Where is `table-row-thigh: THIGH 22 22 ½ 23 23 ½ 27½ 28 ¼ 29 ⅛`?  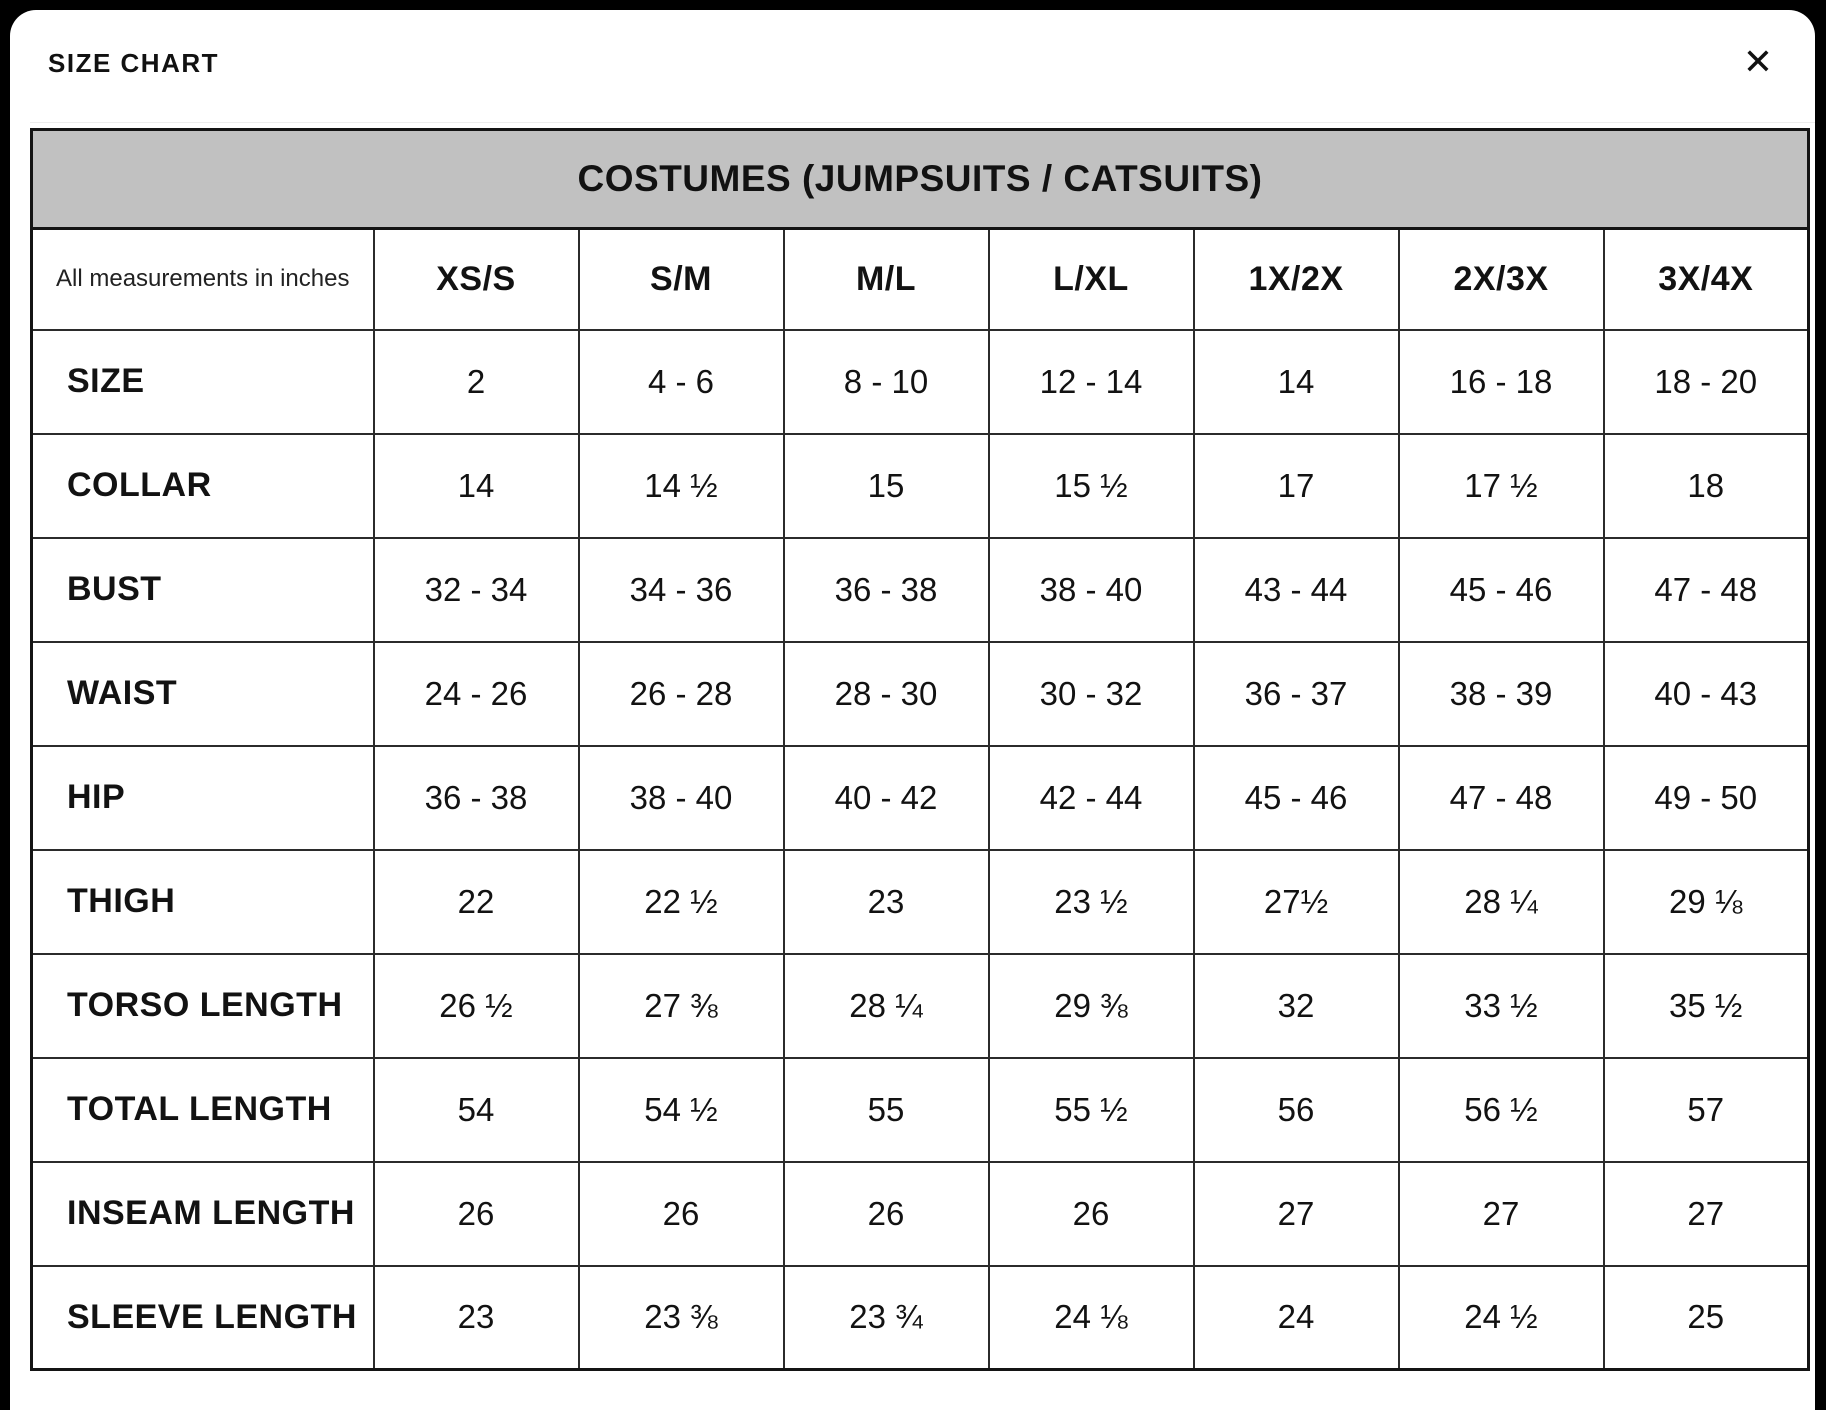 table-row-thigh: THIGH 22 22 ½ 23 23 ½ 27½ 28 ¼ 29 ⅛ is located at coordinates (920, 902).